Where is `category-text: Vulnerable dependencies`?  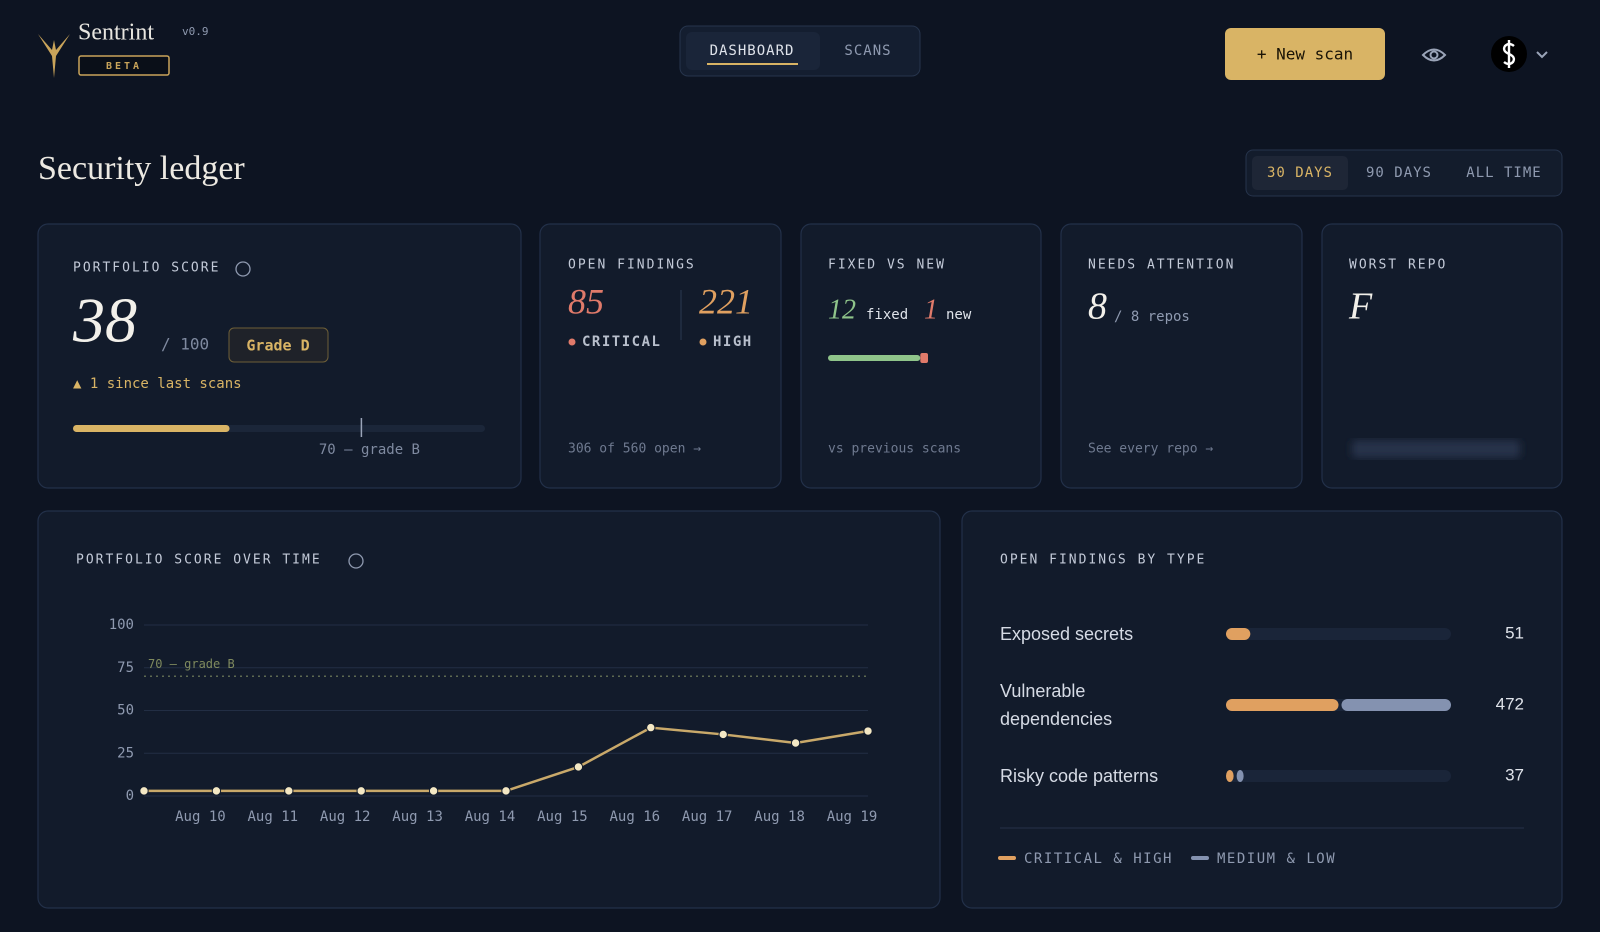 category-text: Vulnerable dependencies is located at coordinates (1056, 705).